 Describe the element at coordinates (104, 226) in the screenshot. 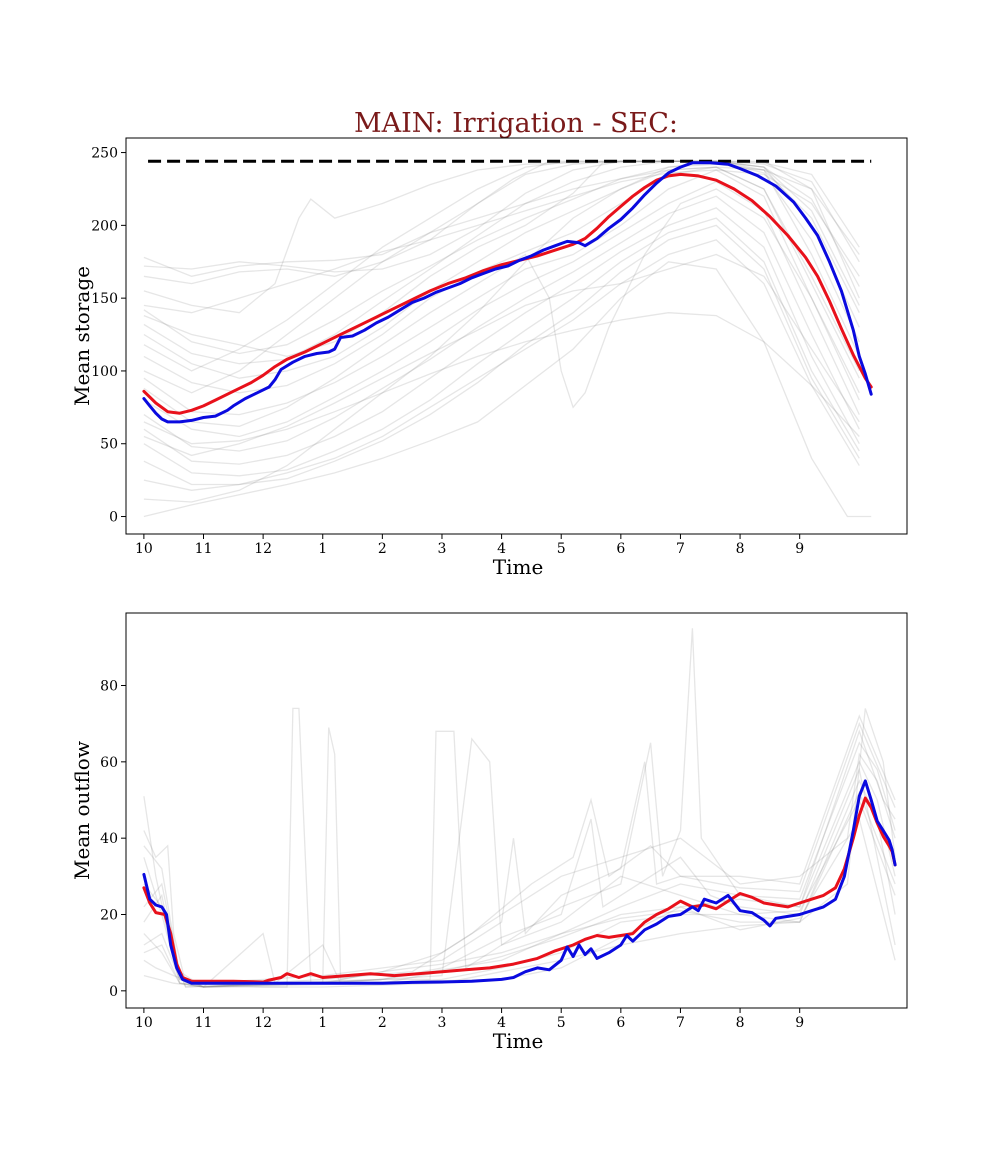

I see `y-tick-label: 200` at that location.